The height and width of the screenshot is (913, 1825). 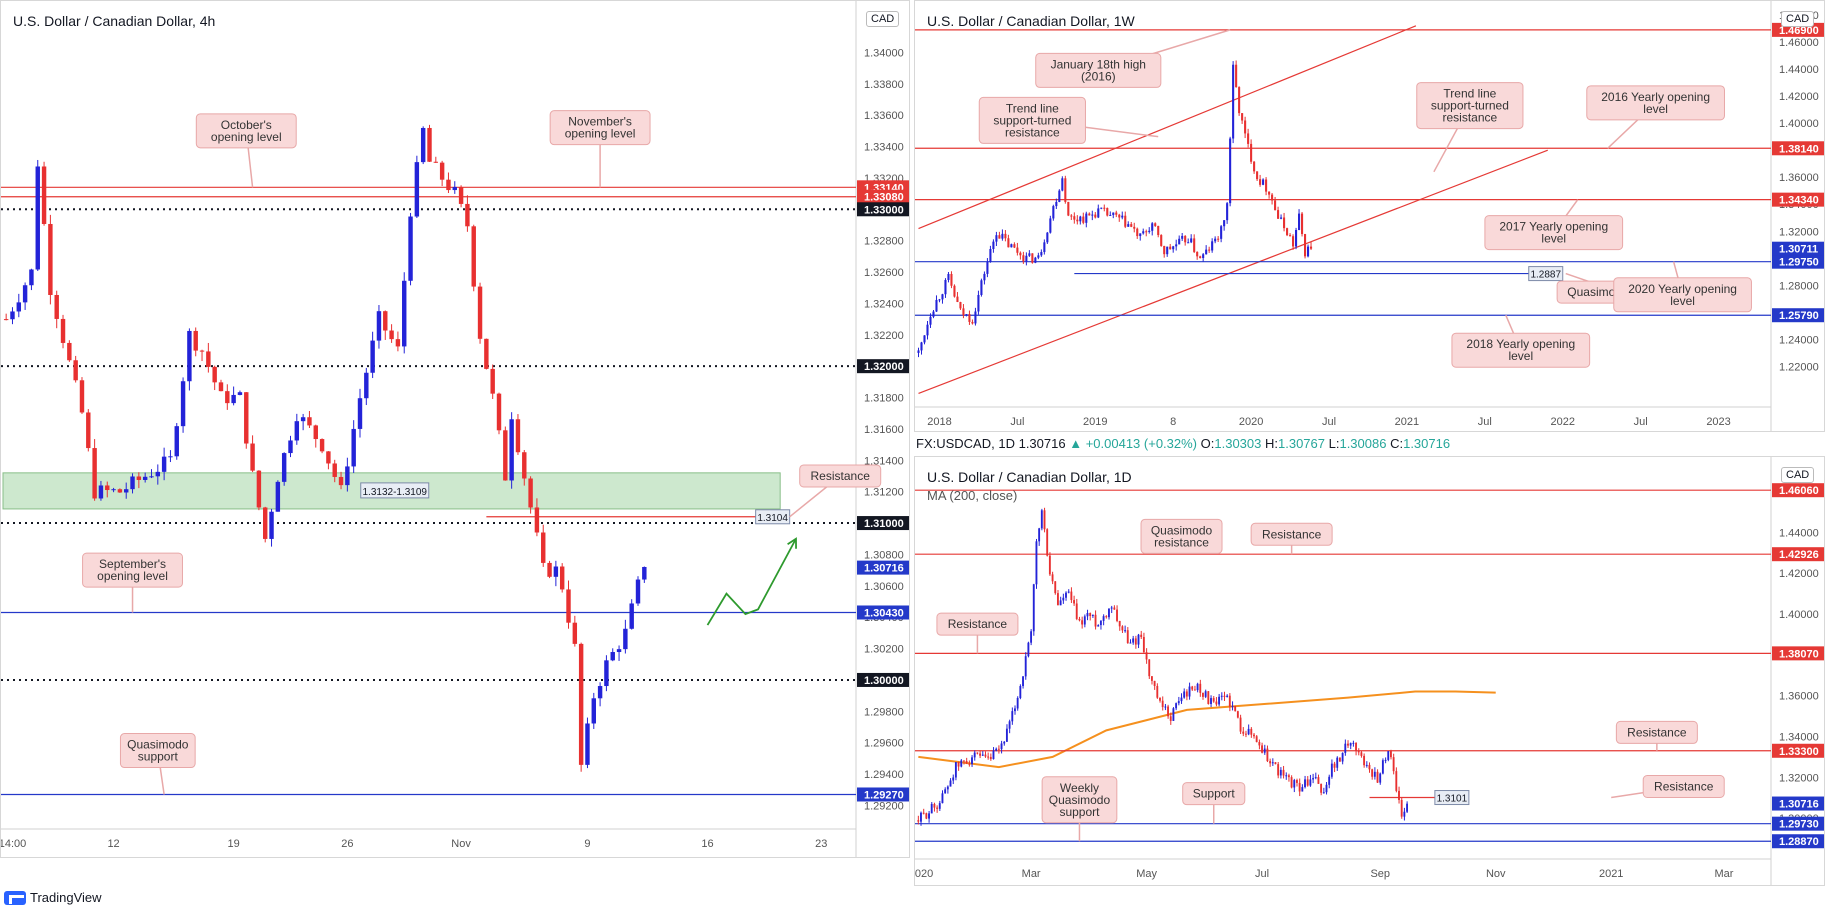 I want to click on y-tick-label: 1.44000, so click(x=1799, y=70).